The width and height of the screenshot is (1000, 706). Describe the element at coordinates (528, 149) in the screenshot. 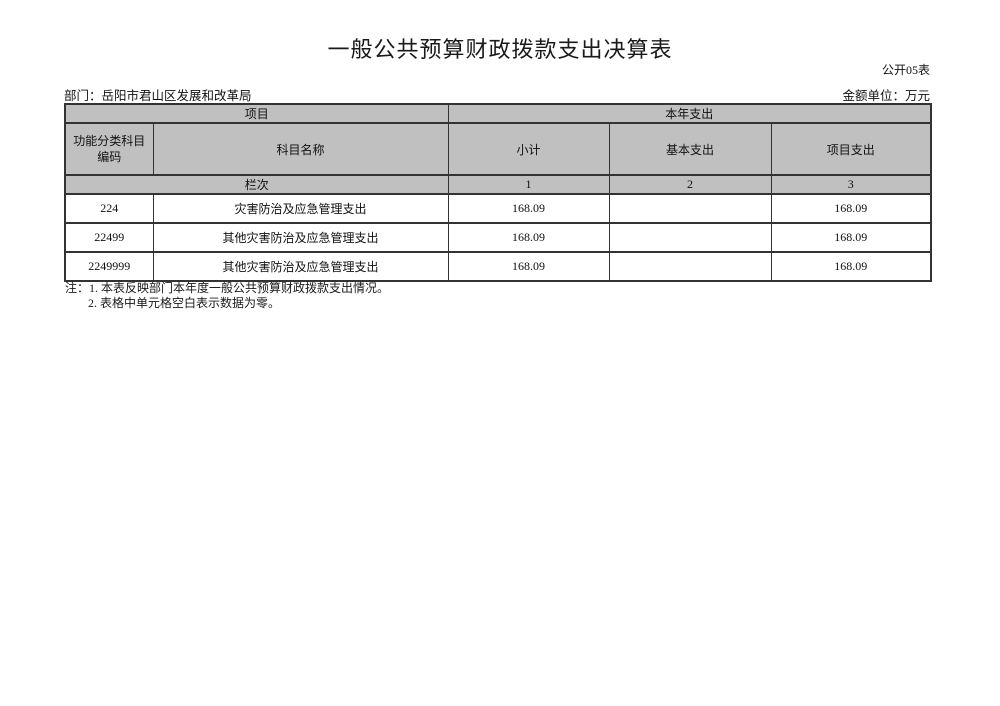

I see `column-header-subtotal: 小计` at that location.